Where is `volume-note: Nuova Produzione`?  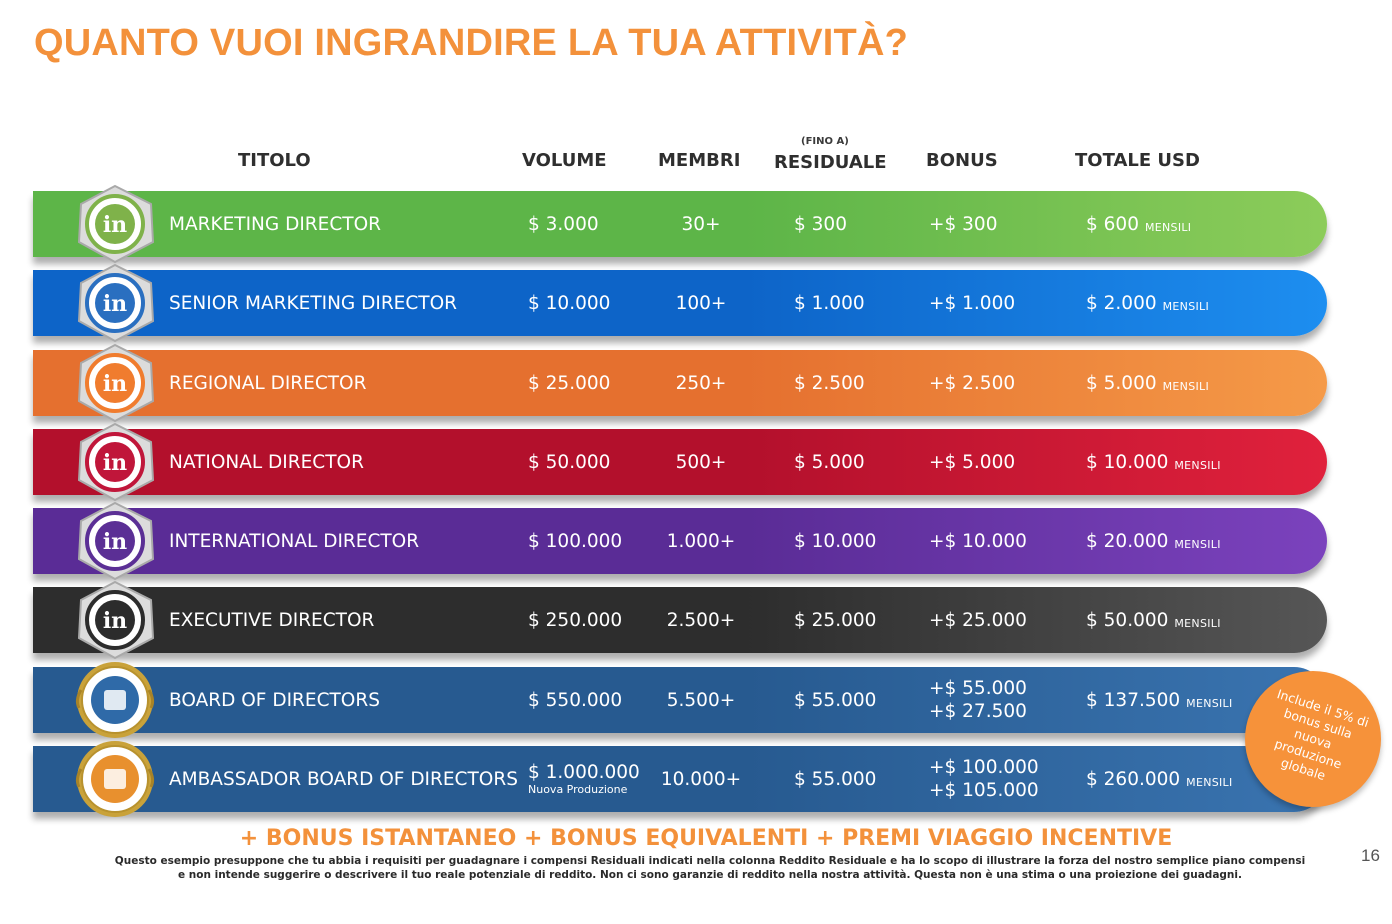 volume-note: Nuova Produzione is located at coordinates (578, 789).